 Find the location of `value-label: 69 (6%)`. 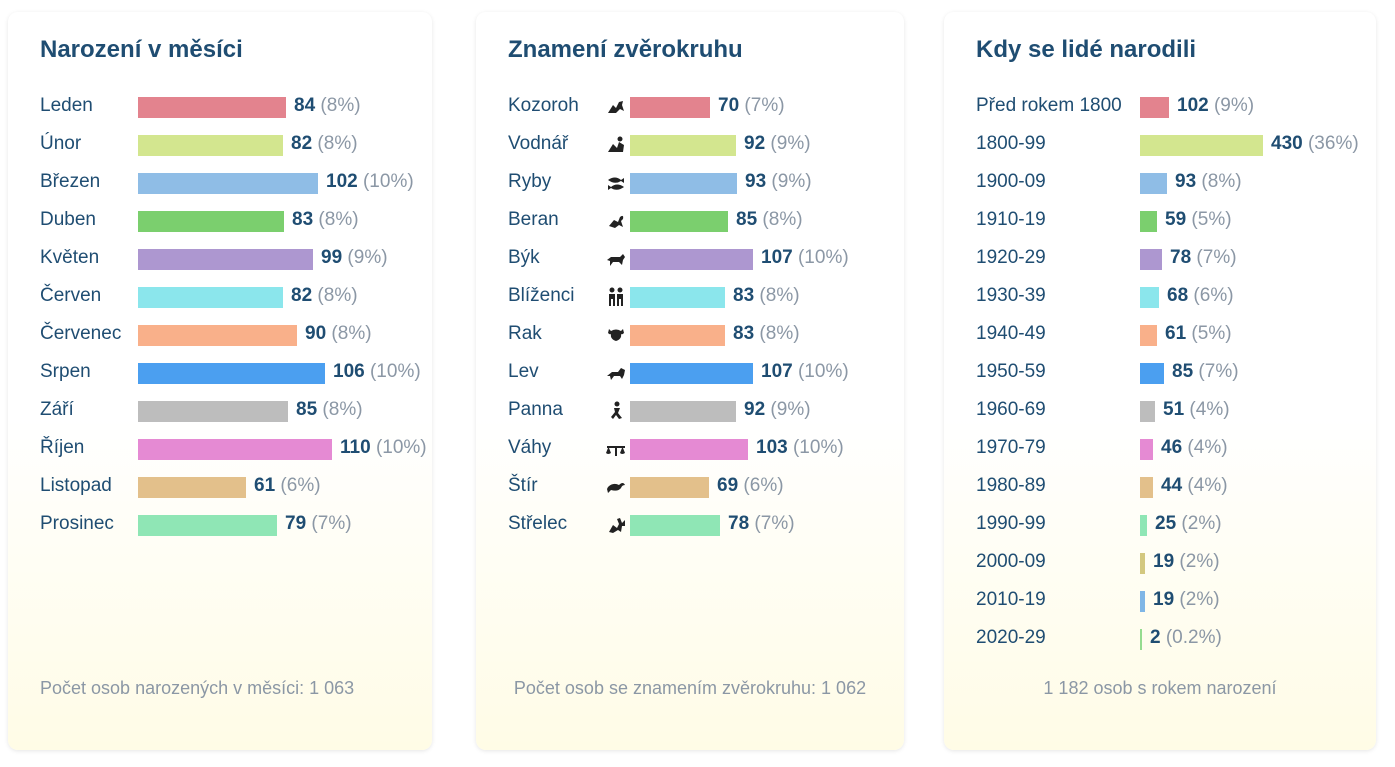

value-label: 69 (6%) is located at coordinates (750, 486).